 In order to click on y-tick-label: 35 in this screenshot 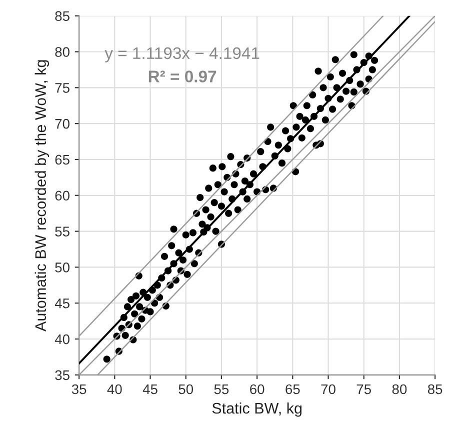, I will do `click(62, 375)`.